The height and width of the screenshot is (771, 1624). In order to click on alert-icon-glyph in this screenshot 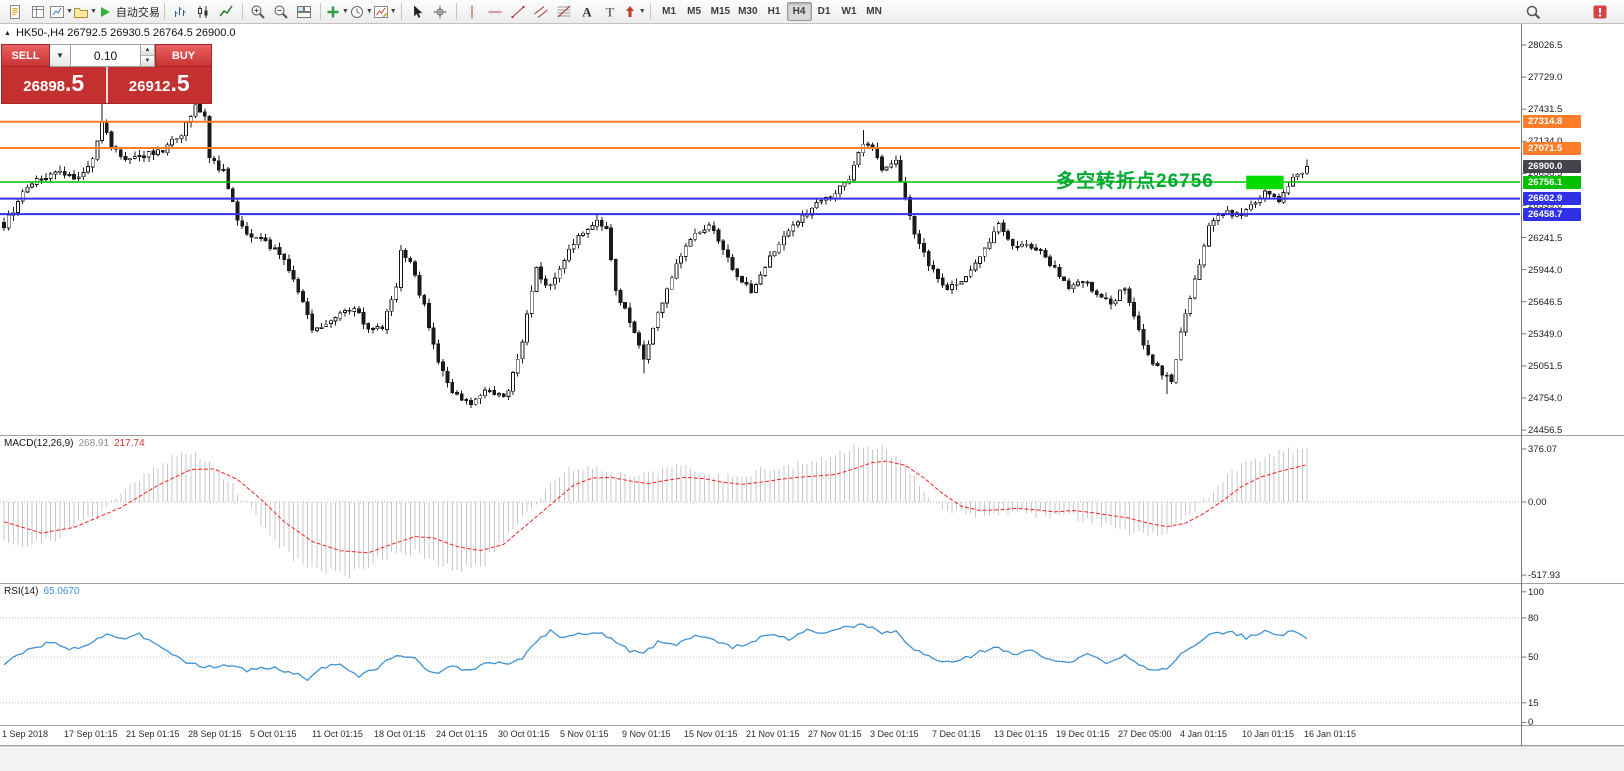, I will do `click(1599, 11)`.